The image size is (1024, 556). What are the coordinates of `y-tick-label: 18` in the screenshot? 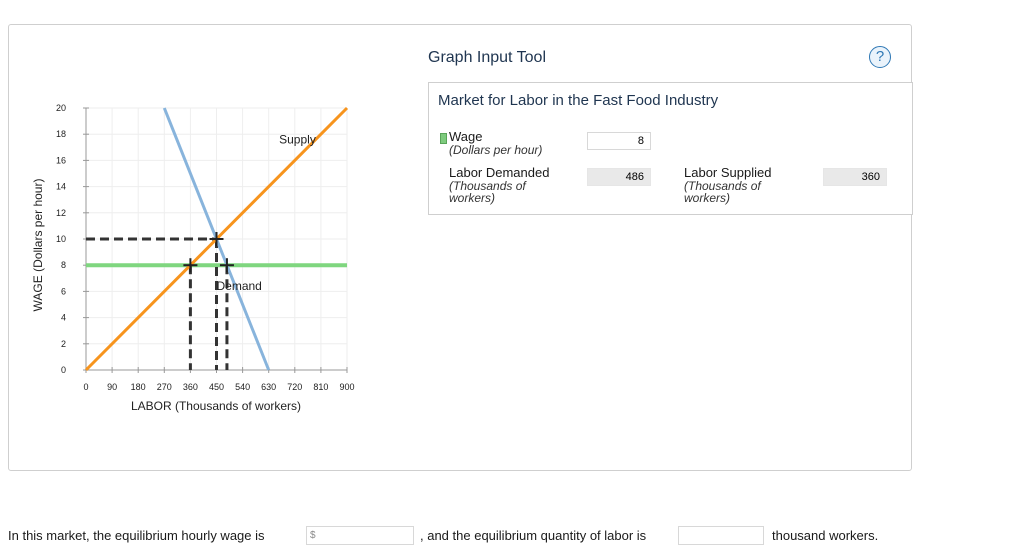 It's located at (61, 134).